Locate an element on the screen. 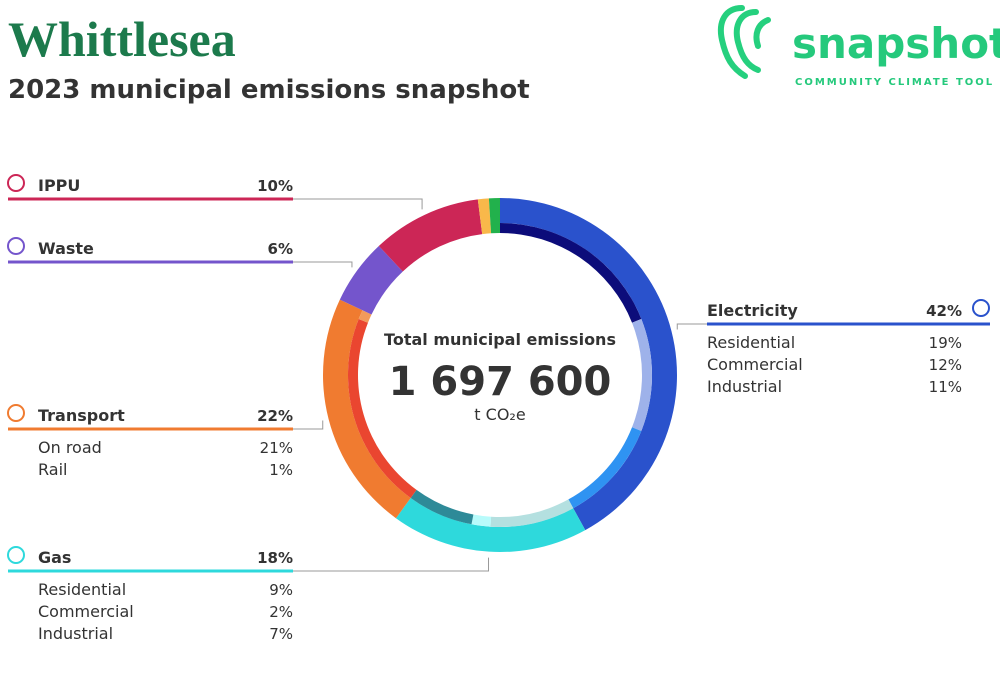 This screenshot has height=674, width=1000. sector-name: IPPU is located at coordinates (59, 185).